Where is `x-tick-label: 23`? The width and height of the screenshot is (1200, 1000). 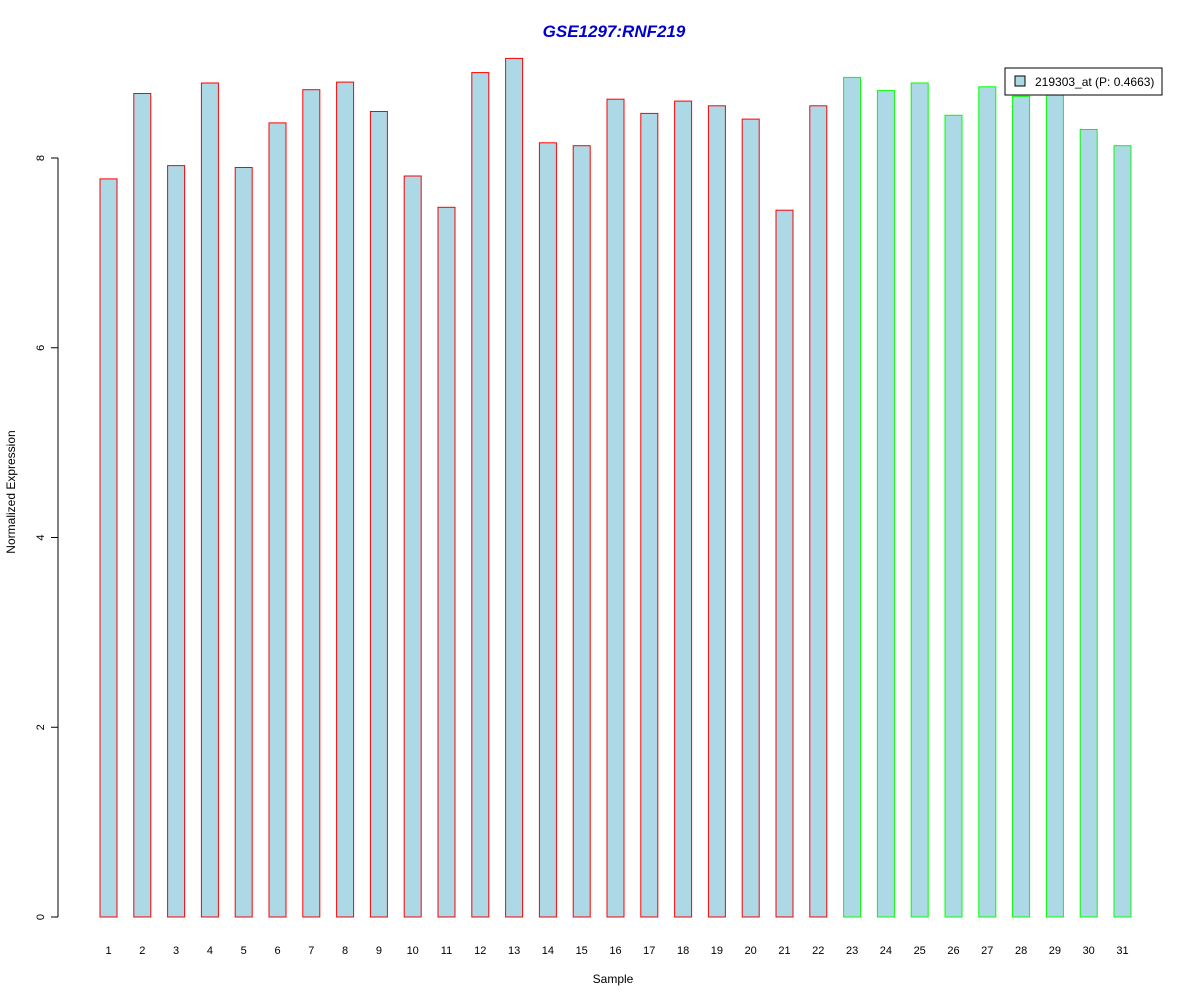
x-tick-label: 23 is located at coordinates (852, 951).